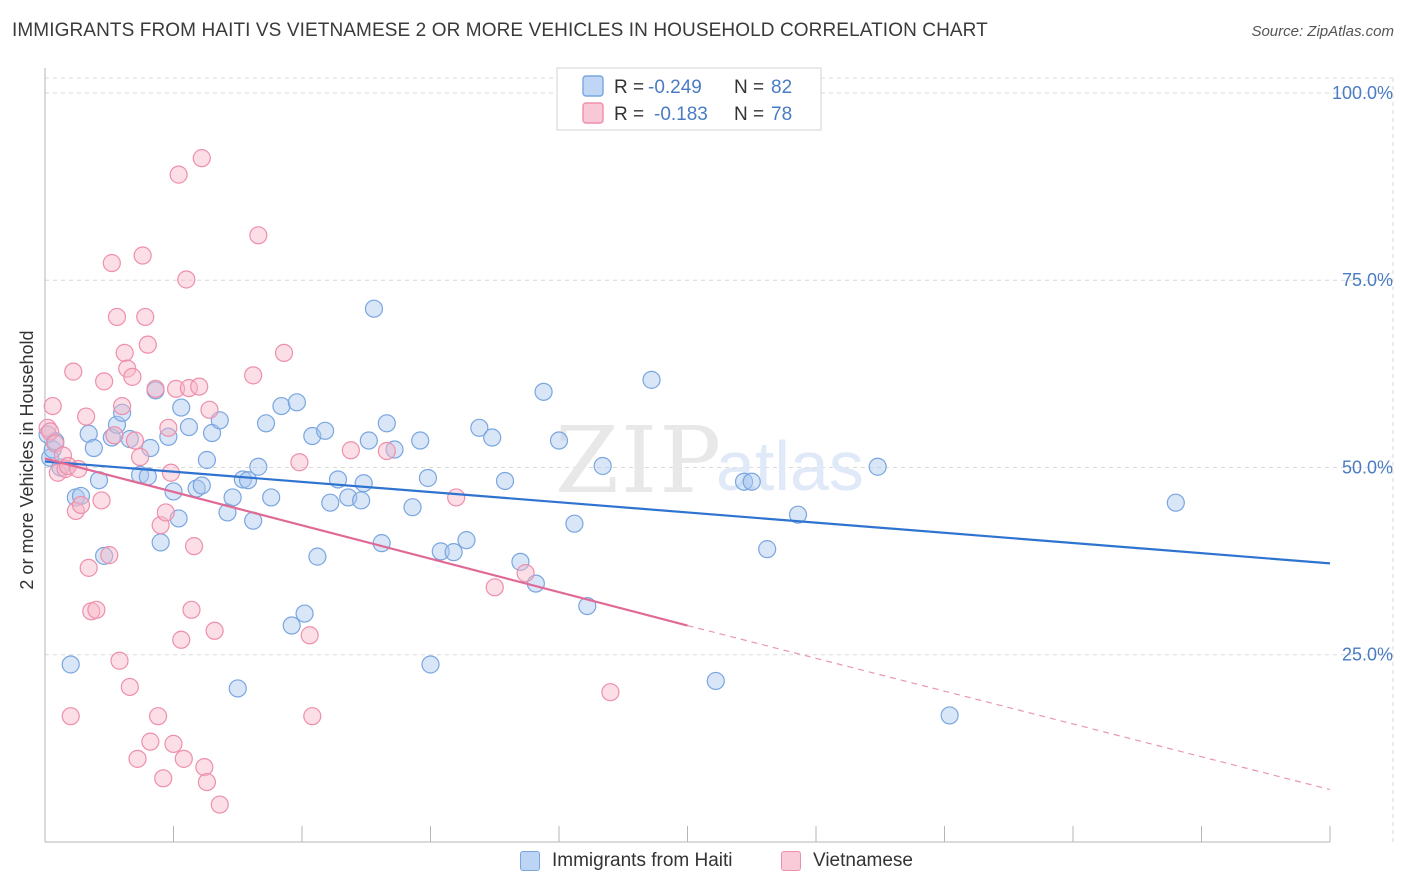 The width and height of the screenshot is (1406, 892). I want to click on y-tick-label: 75.0%, so click(1367, 280).